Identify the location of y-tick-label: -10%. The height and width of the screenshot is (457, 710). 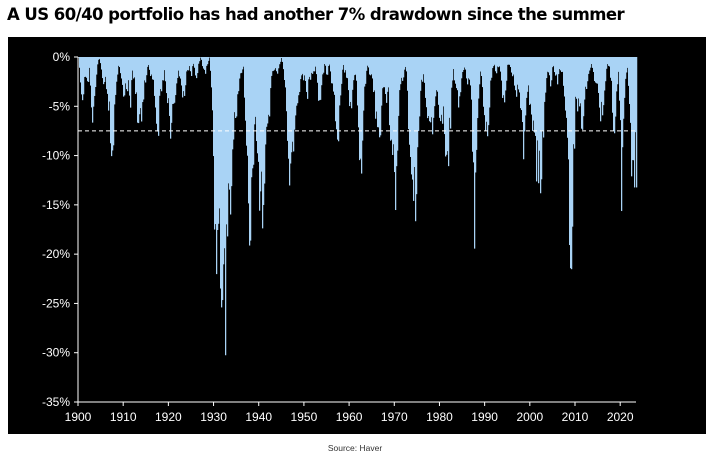
(56, 156).